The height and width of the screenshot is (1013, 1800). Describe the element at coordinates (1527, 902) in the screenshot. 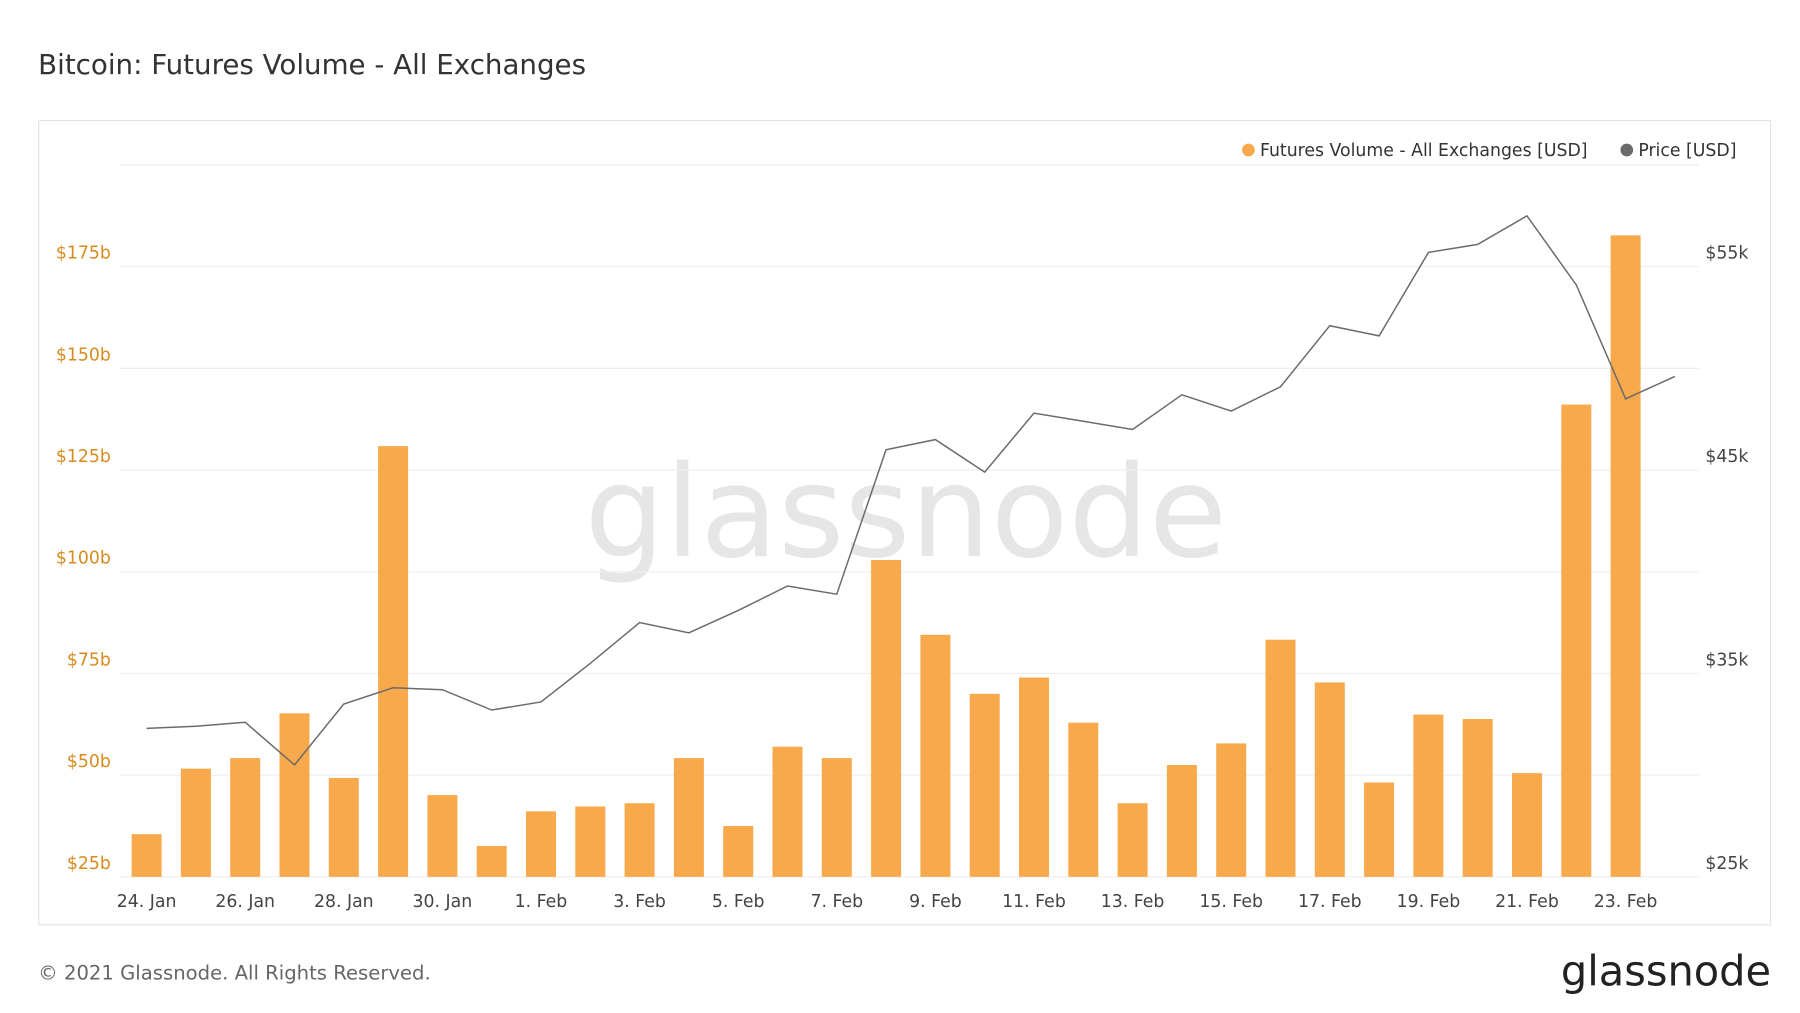

I see `x-tick-label: 21. Feb` at that location.